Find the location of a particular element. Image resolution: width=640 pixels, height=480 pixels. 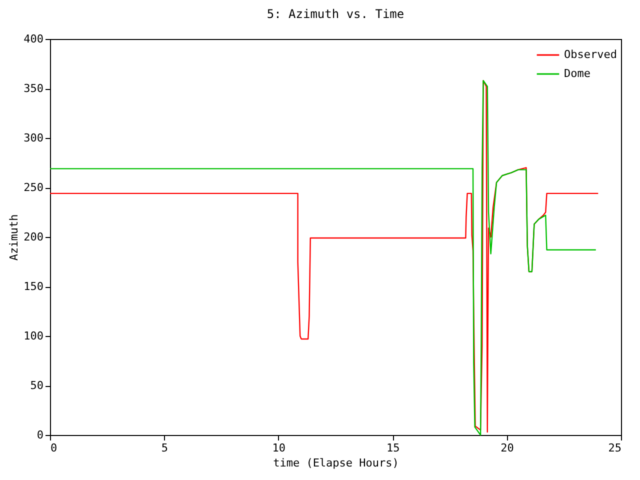

x-tick-label: 10 is located at coordinates (279, 448).